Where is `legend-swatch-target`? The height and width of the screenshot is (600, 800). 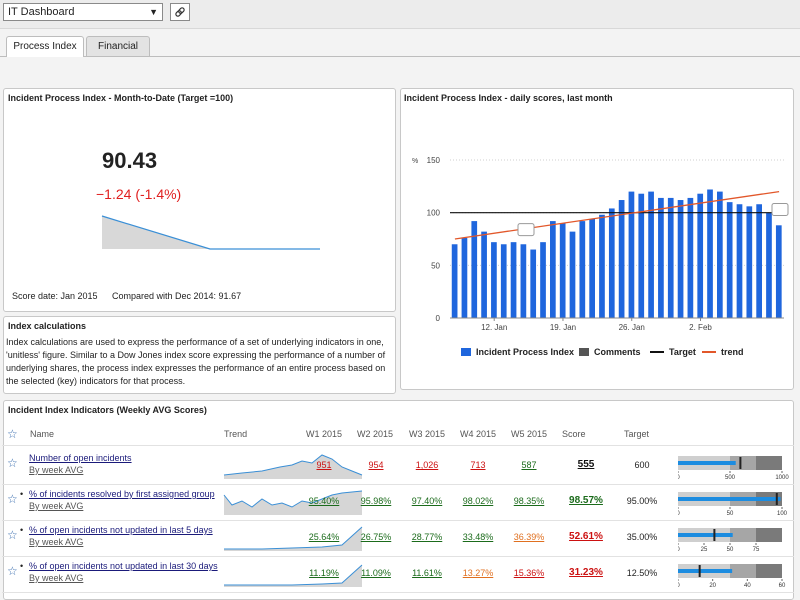 legend-swatch-target is located at coordinates (657, 352).